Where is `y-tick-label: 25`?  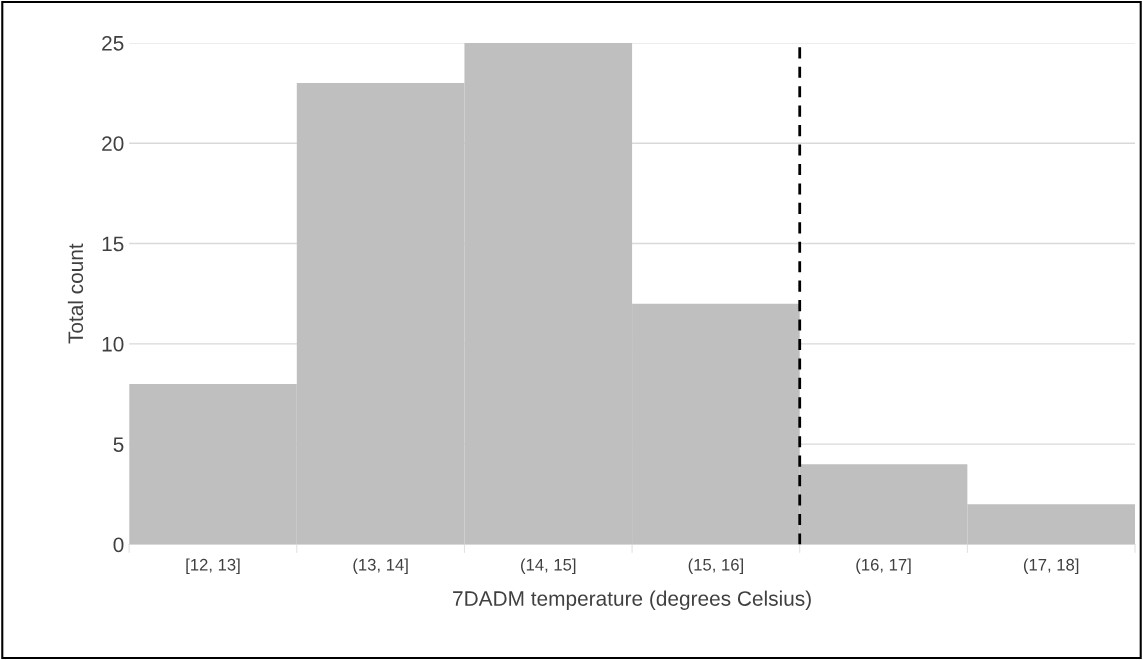
y-tick-label: 25 is located at coordinates (113, 43).